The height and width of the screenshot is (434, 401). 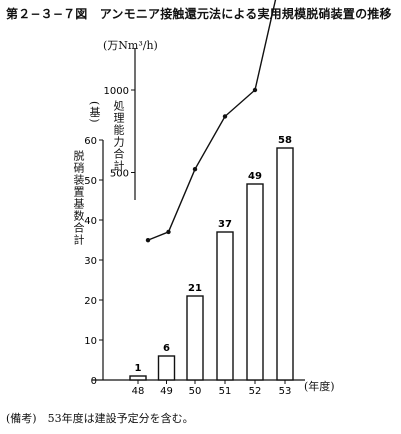 What do you see at coordinates (166, 391) in the screenshot?
I see `x-tick-label: 49` at bounding box center [166, 391].